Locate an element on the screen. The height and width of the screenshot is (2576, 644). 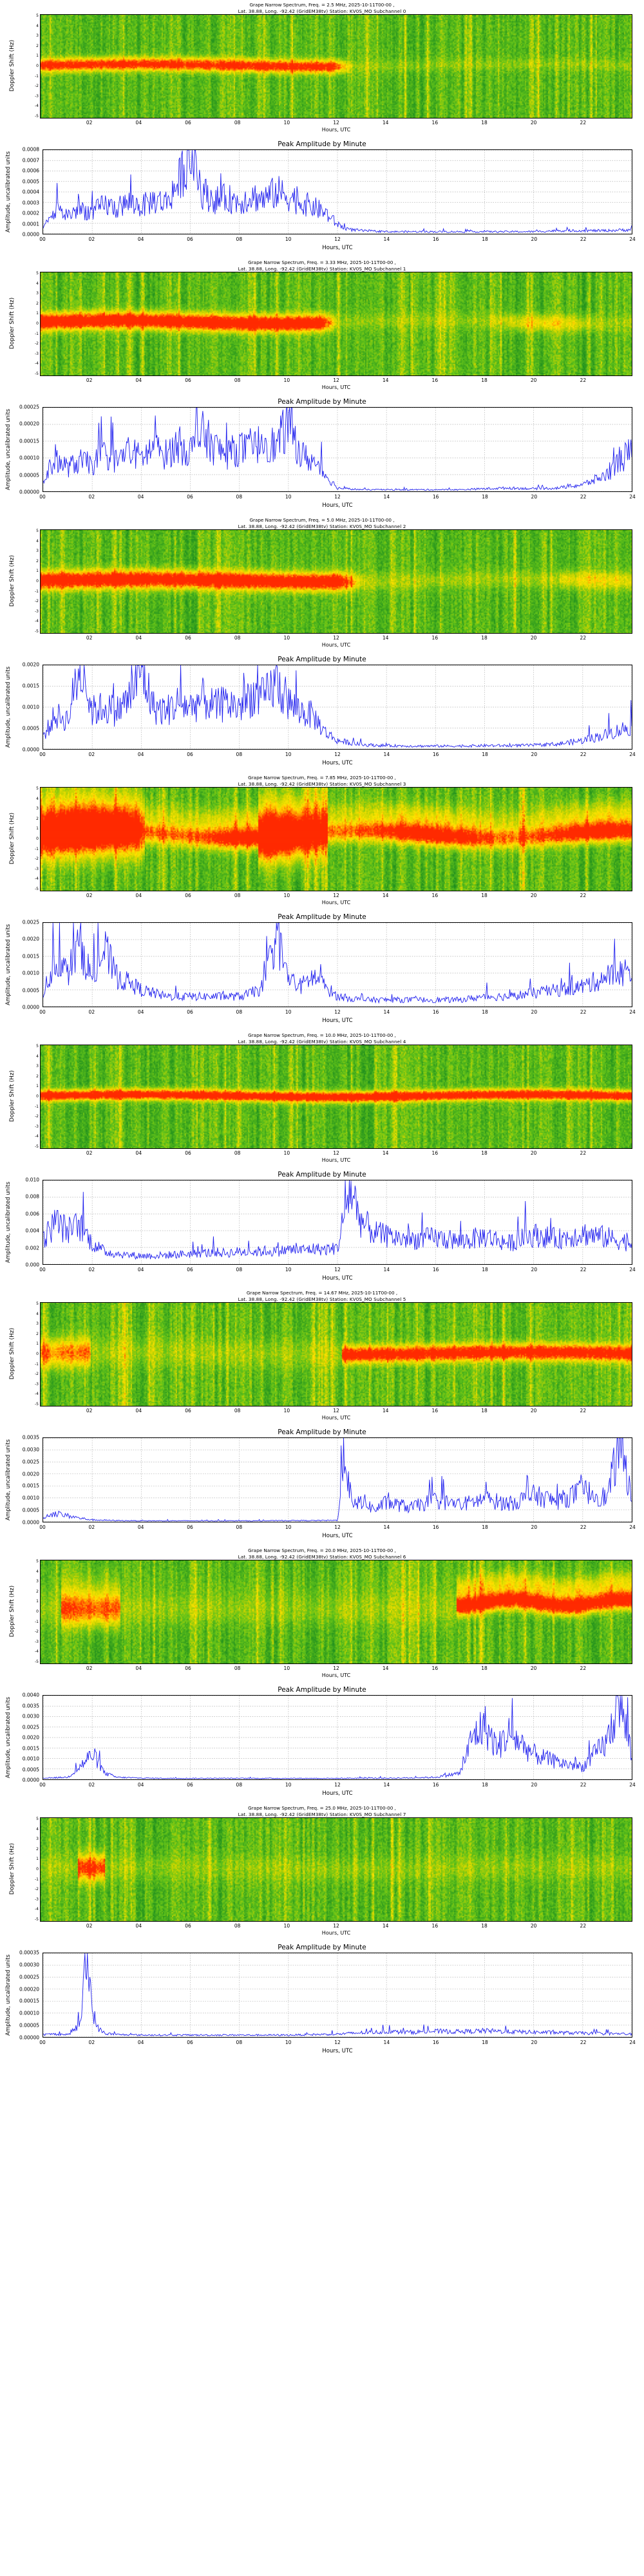
amplitude-y-axis-label-text: Amplitude, uncalibrated units is located at coordinates (8, 965).